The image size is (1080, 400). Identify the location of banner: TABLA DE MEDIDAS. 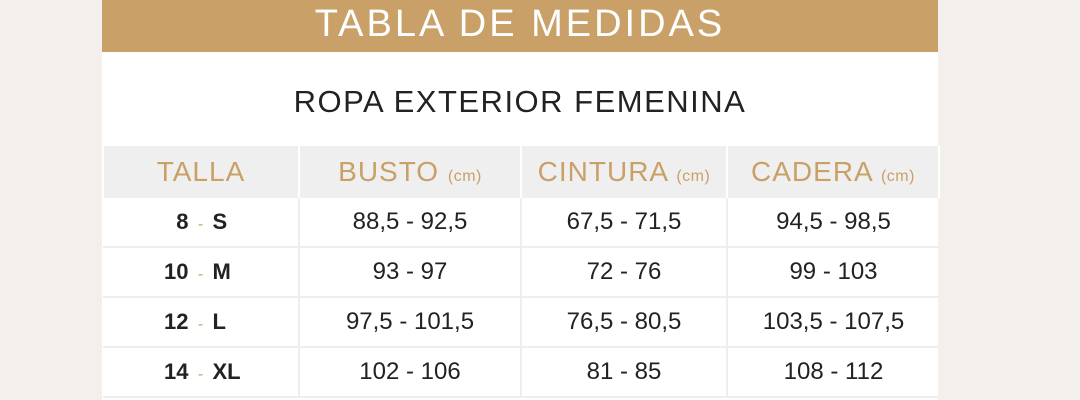
(520, 26).